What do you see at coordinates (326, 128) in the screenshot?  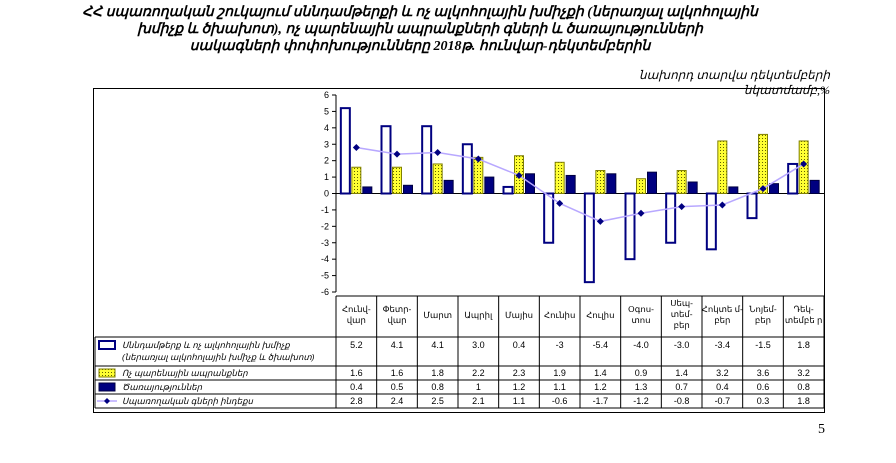 I see `y-tick-label: 4` at bounding box center [326, 128].